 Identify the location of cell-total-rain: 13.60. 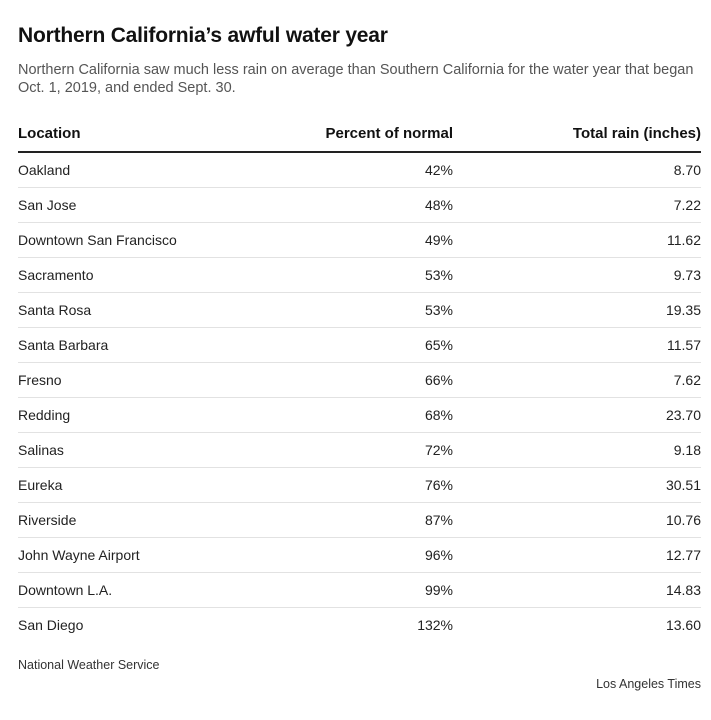
(683, 625).